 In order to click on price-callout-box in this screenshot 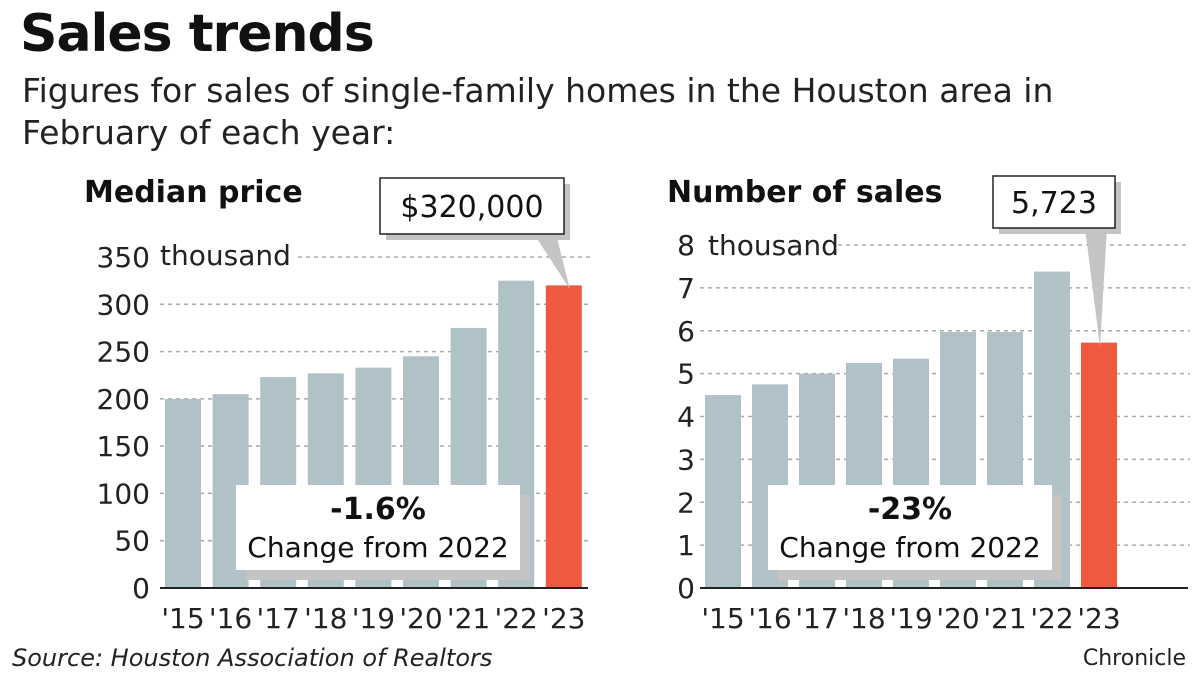, I will do `click(472, 206)`.